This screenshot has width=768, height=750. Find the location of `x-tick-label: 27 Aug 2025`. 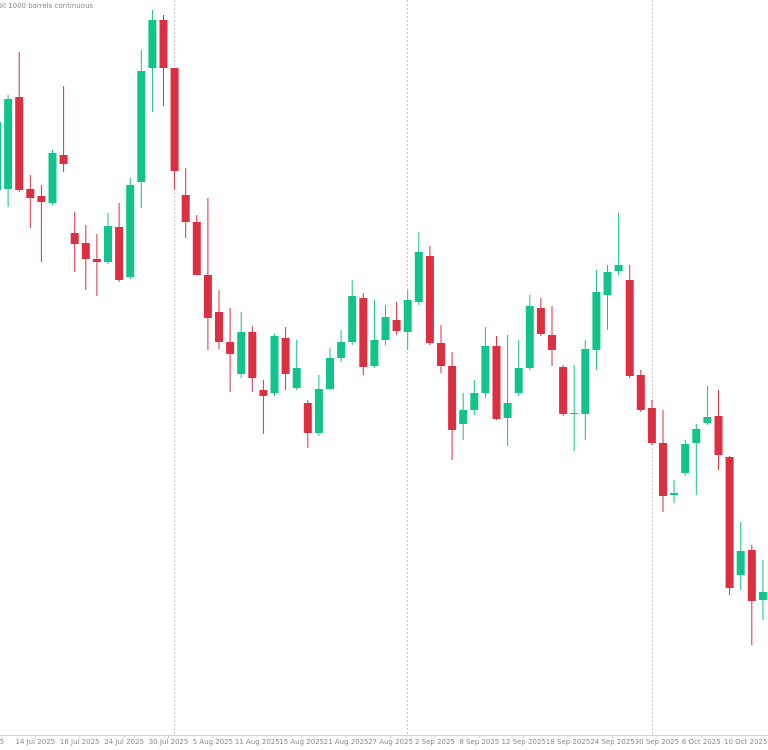

x-tick-label: 27 Aug 2025 is located at coordinates (390, 742).